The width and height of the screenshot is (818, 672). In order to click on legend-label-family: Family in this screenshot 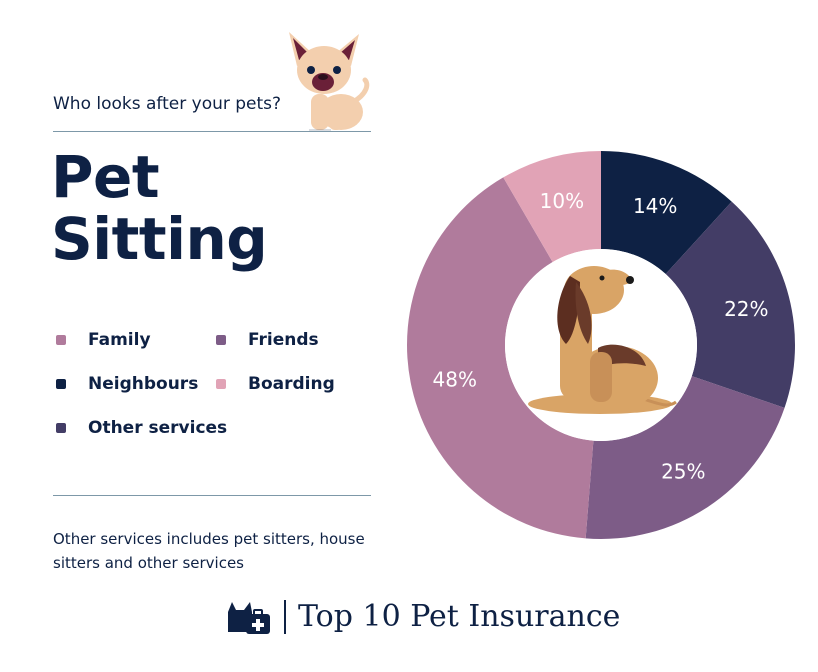, I will do `click(119, 340)`.